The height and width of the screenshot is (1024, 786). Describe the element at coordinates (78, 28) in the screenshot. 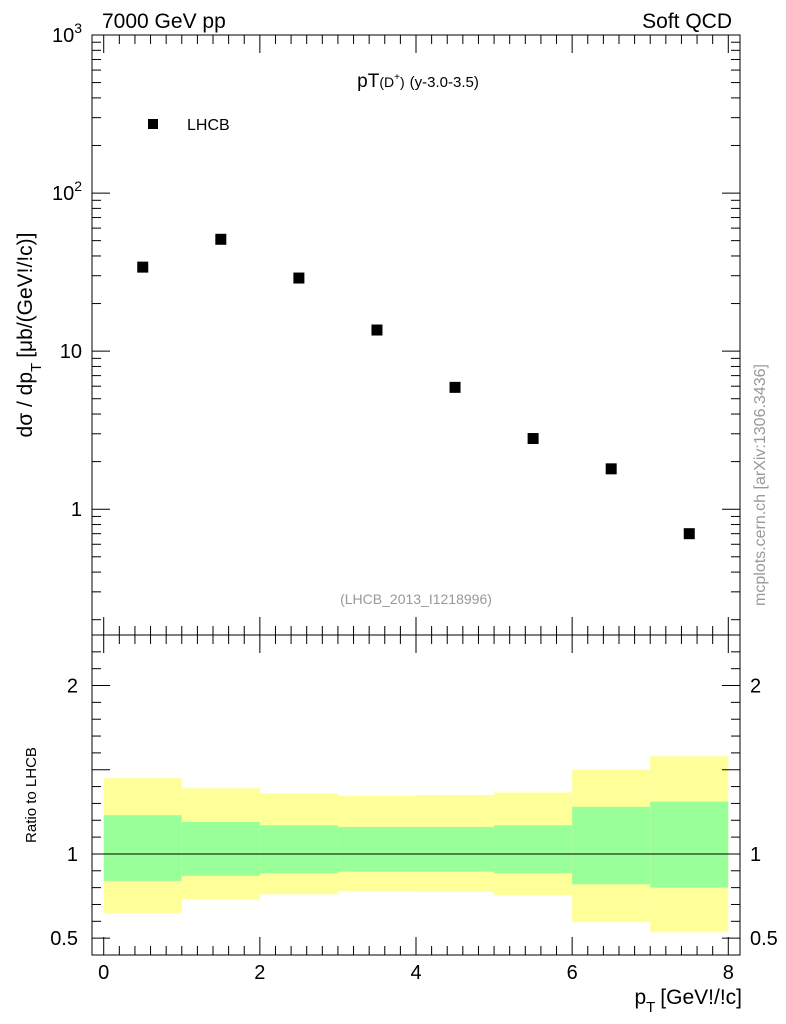

I see `tick-exponent: 3` at that location.